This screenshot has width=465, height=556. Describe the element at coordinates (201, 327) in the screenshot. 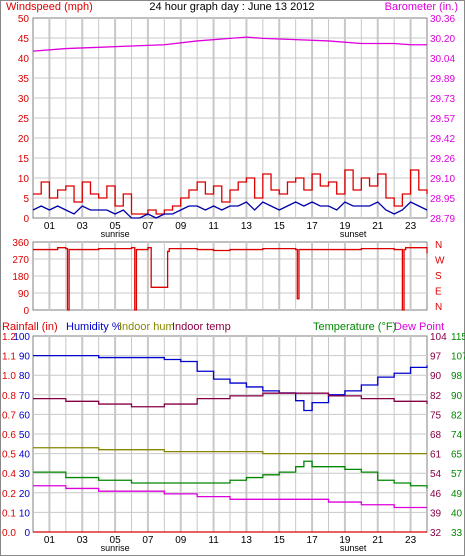

I see `indoor-temp-label: Indoor temp` at that location.